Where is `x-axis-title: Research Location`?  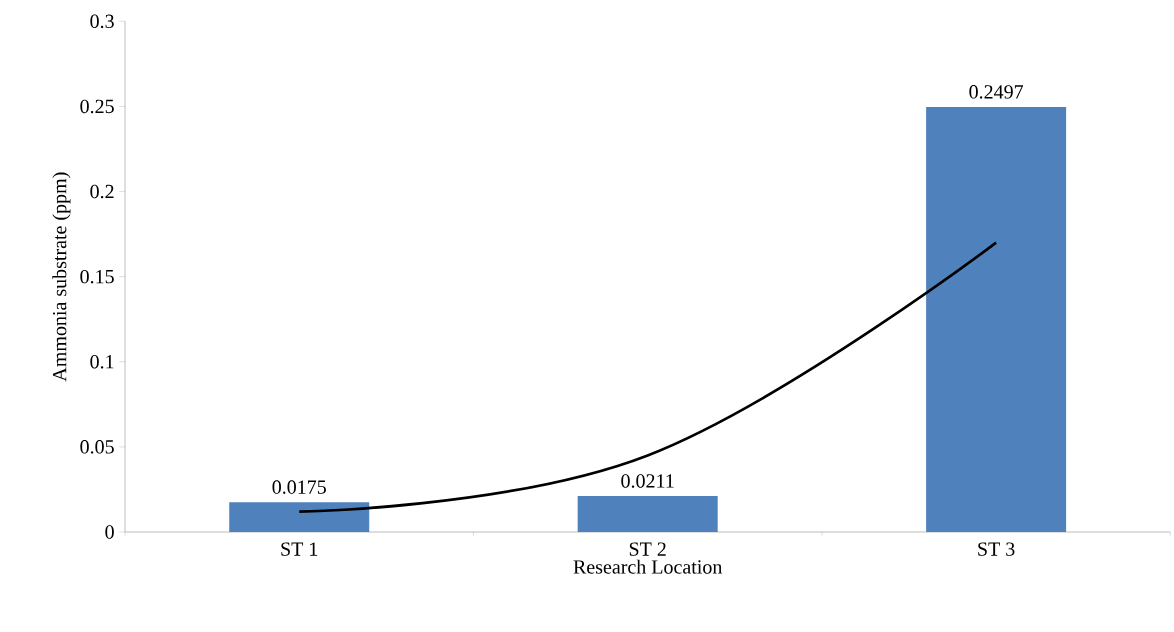
x-axis-title: Research Location is located at coordinates (648, 566).